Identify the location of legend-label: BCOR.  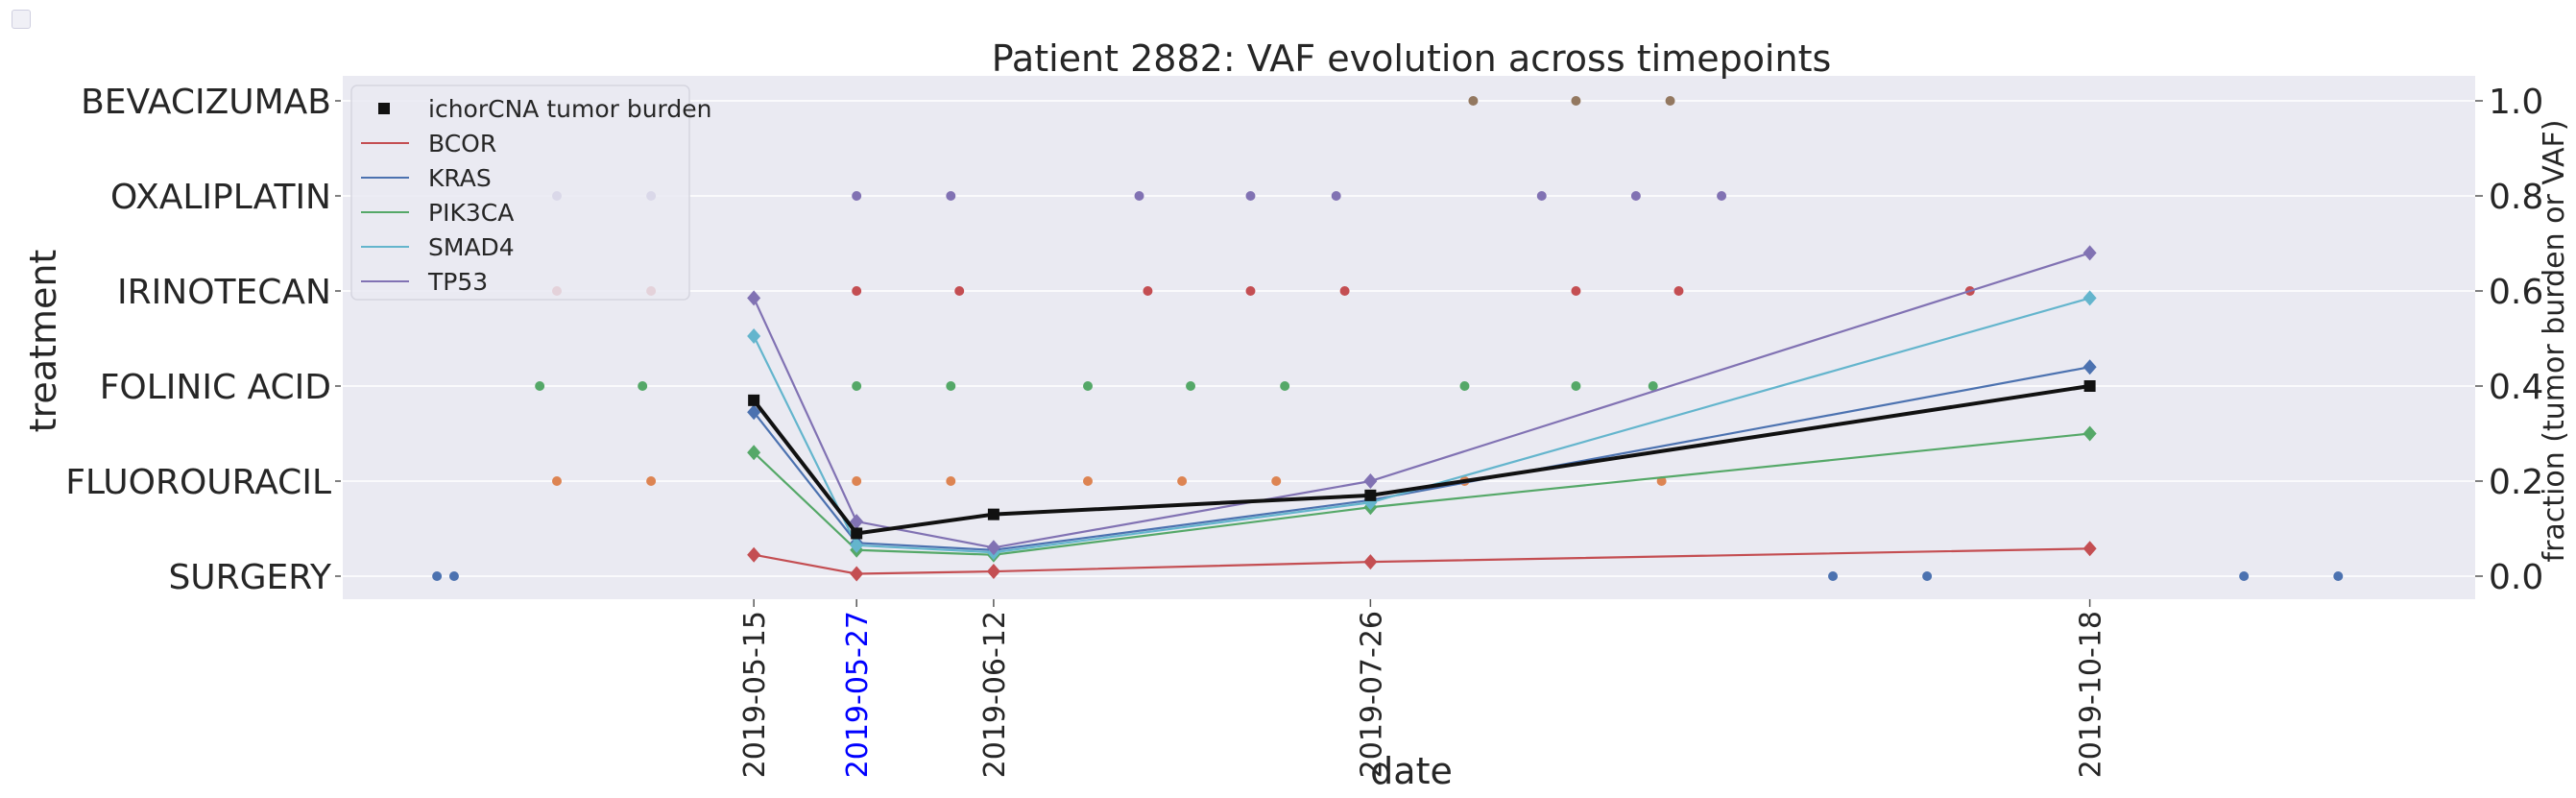
(462, 143).